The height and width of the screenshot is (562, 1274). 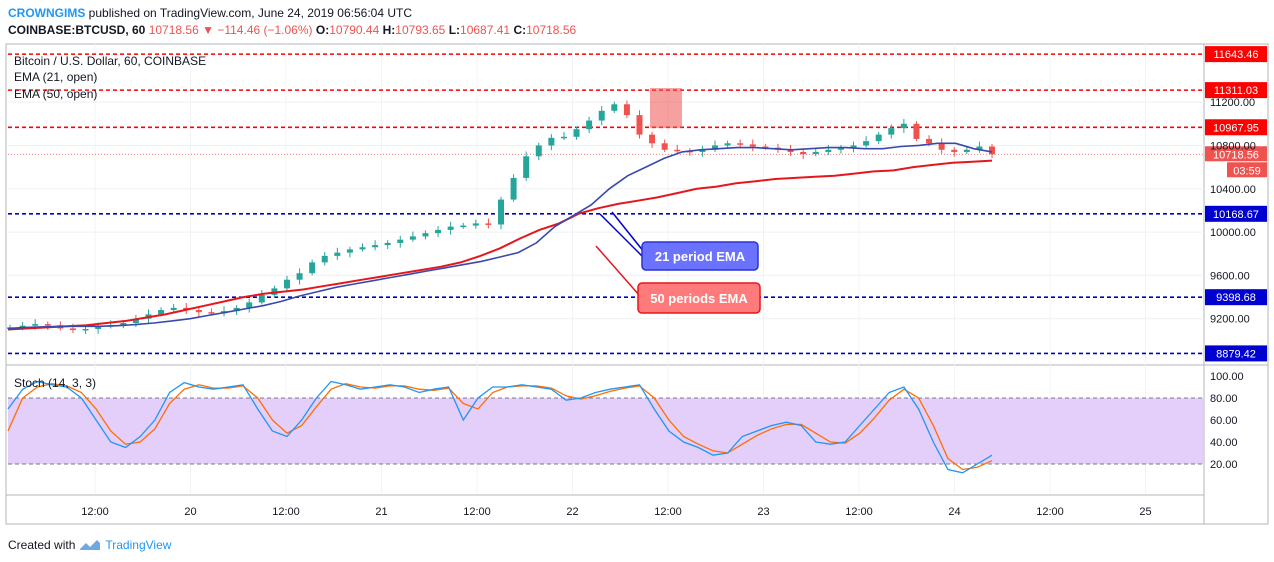 I want to click on legend-stoch: Stoch (14, 3, 3), so click(x=55, y=383).